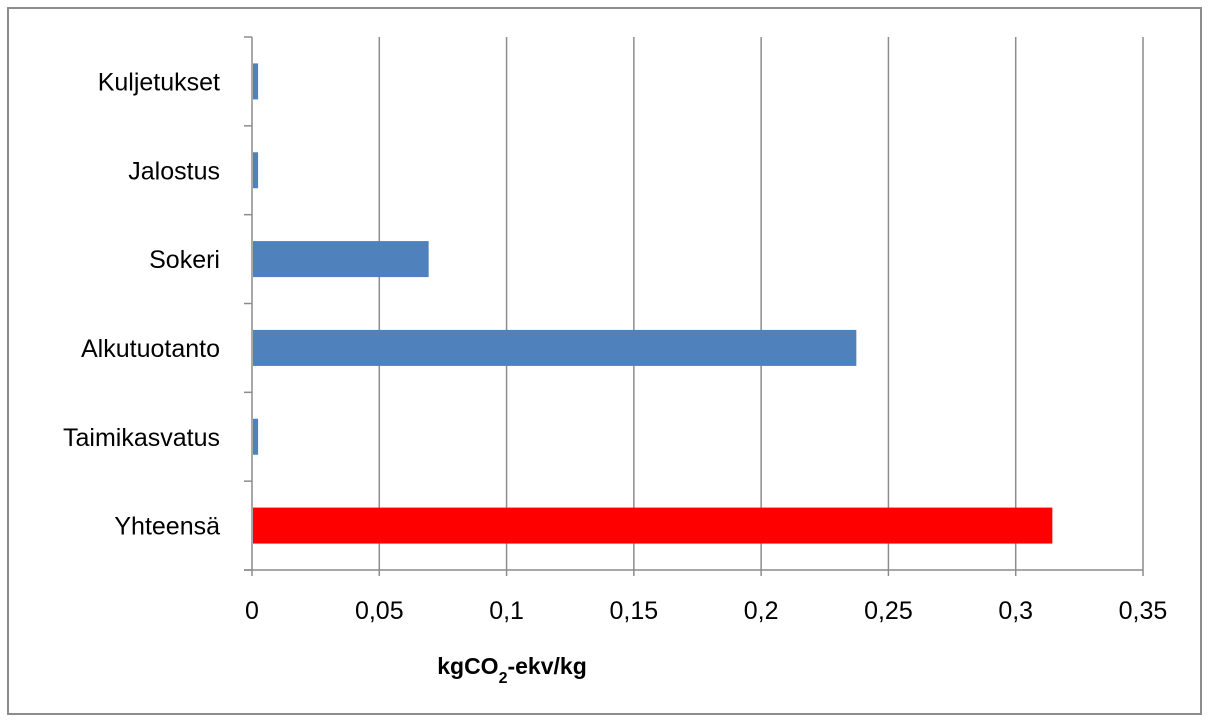 The height and width of the screenshot is (722, 1211). Describe the element at coordinates (256, 170) in the screenshot. I see `bar-jalostus` at that location.